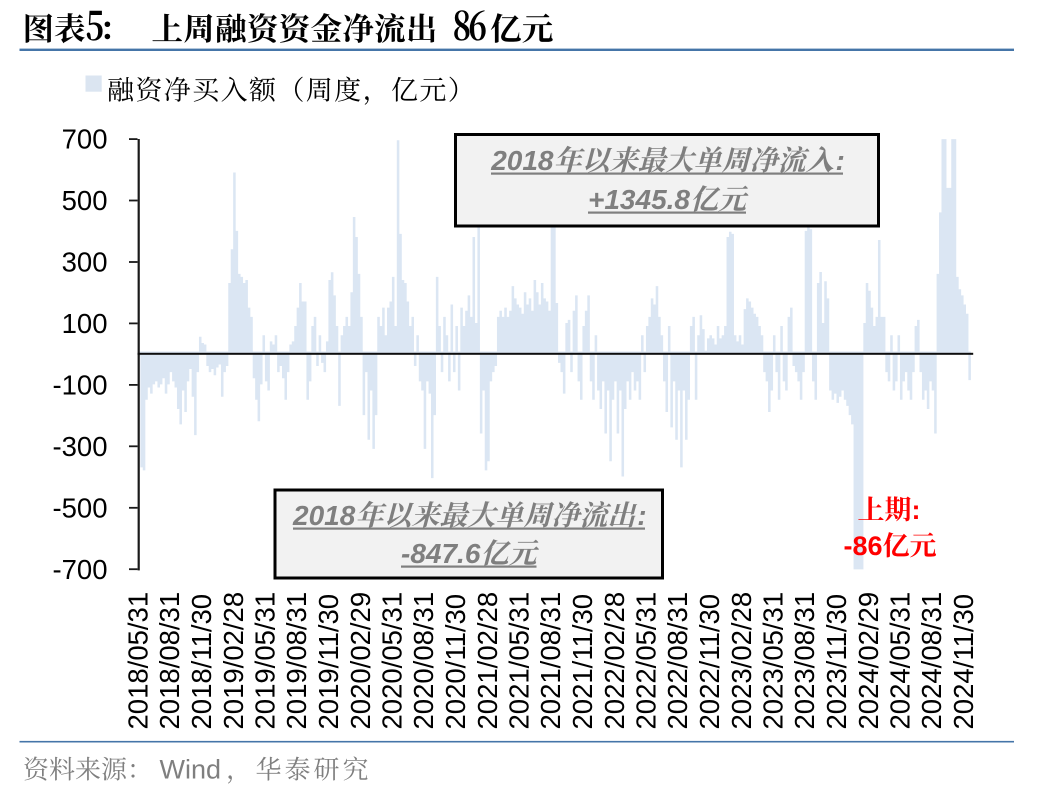 The height and width of the screenshot is (792, 1048). Describe the element at coordinates (360, 661) in the screenshot. I see `svg-text: 2020/02/29` at that location.